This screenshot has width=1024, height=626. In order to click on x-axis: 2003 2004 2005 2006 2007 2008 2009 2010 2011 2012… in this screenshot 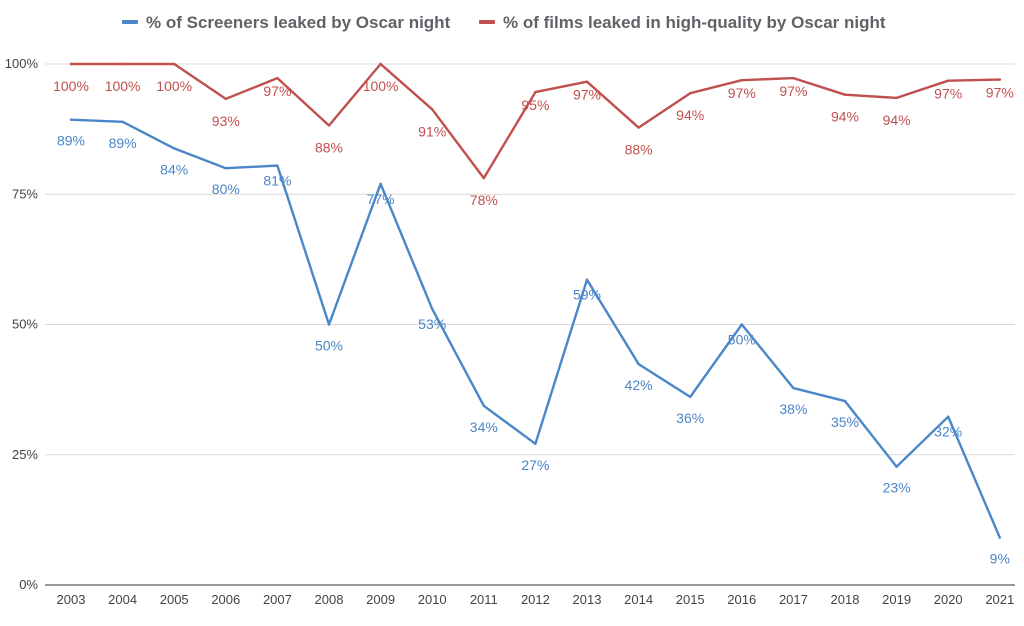, I will do `click(536, 599)`.